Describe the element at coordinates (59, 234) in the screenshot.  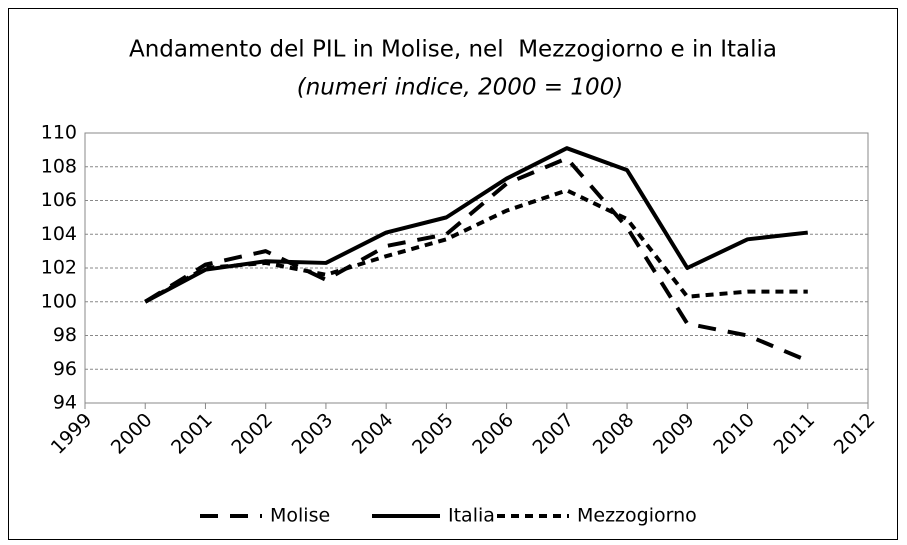
I see `y-tick-label: 104` at that location.